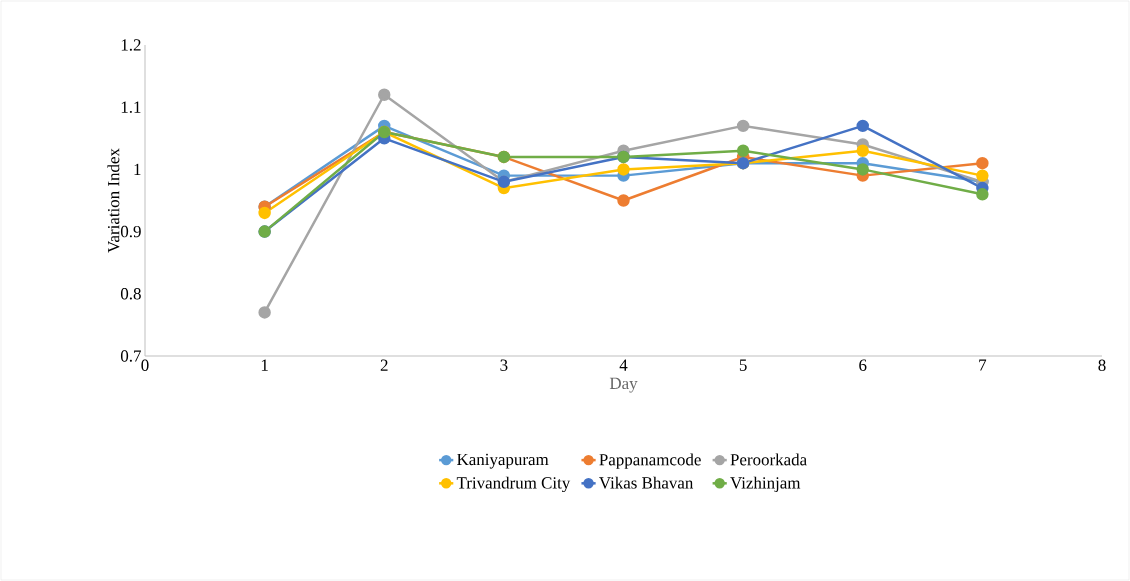 The image size is (1130, 581). I want to click on legend-label: Peroorkada, so click(768, 459).